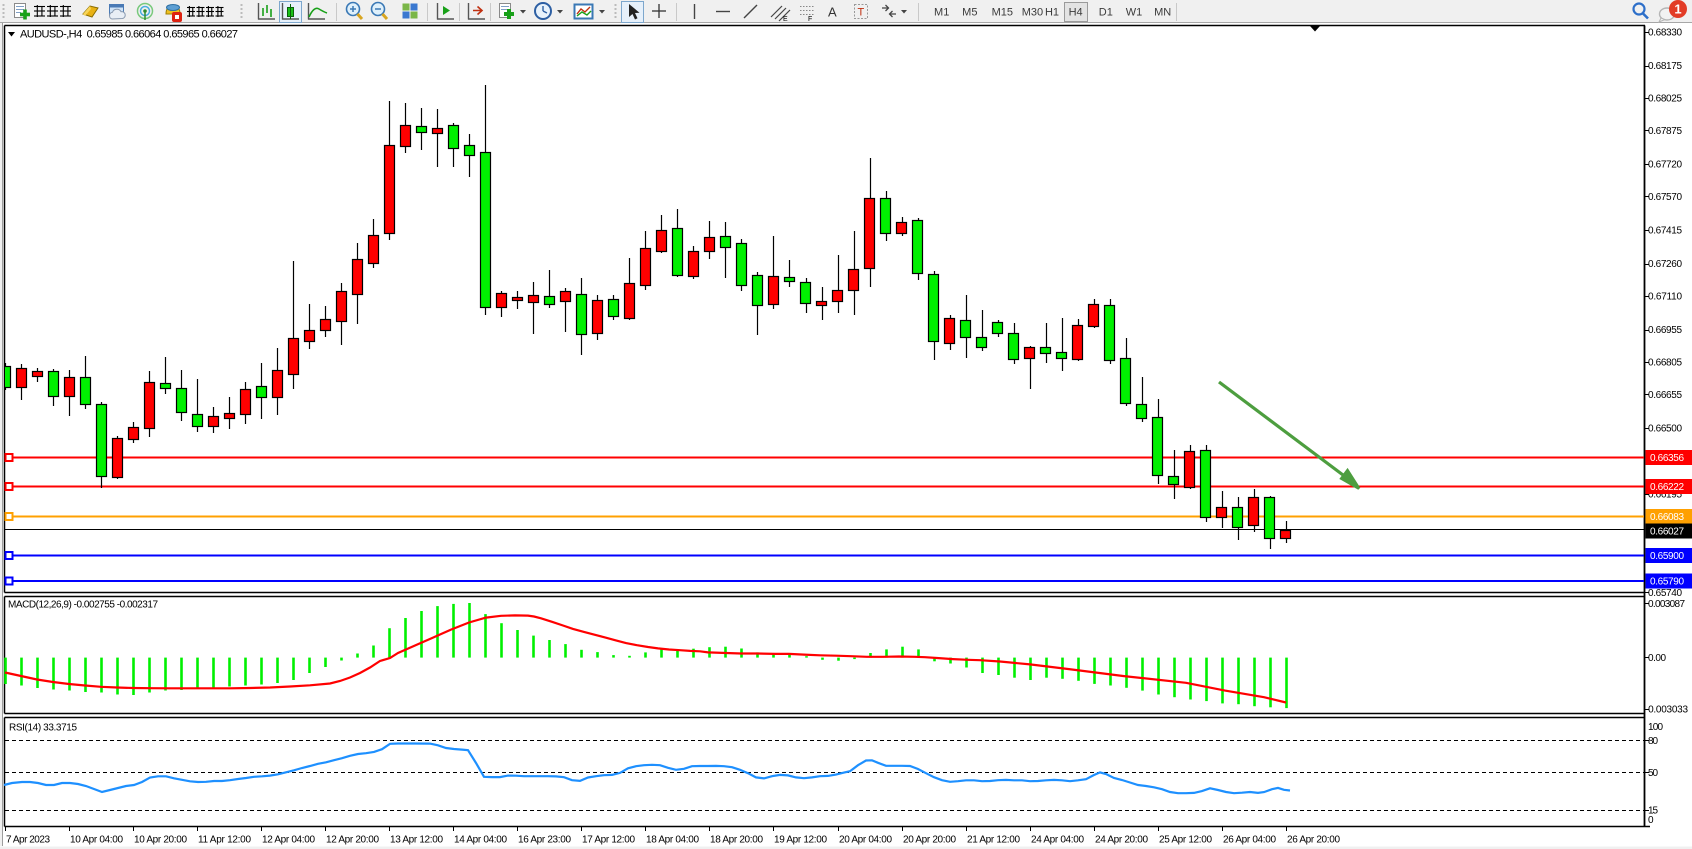 The image size is (1692, 849). Describe the element at coordinates (1666, 604) in the screenshot. I see `svg-text: 0.003087` at that location.